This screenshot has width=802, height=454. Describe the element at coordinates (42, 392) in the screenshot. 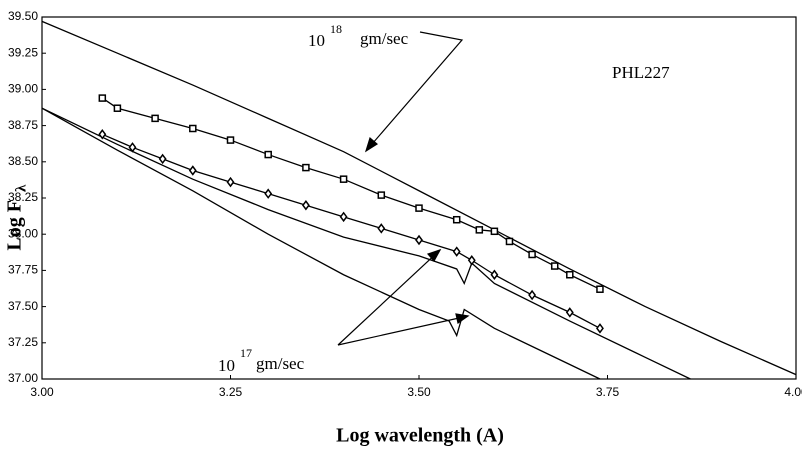

I see `x-tick-label: 3.00` at that location.